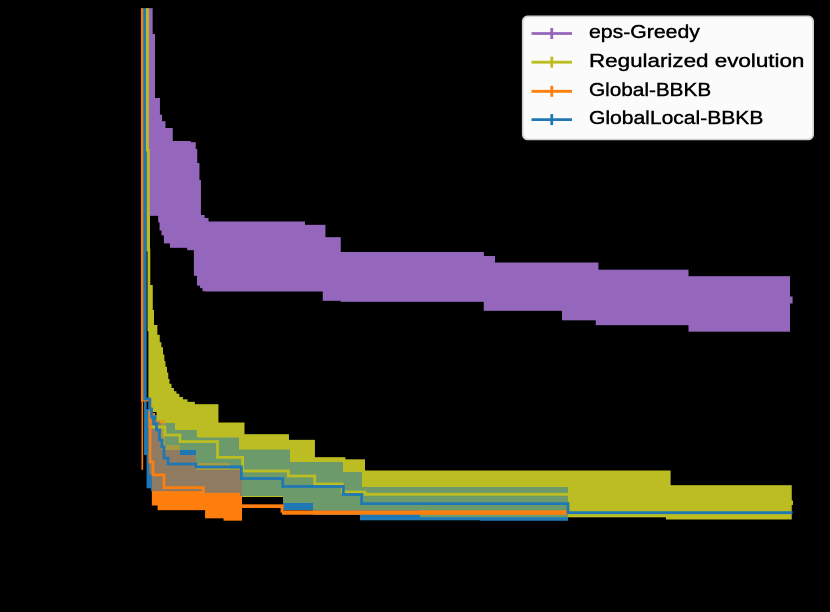 The width and height of the screenshot is (830, 612). What do you see at coordinates (645, 31) in the screenshot?
I see `svg-text: eps-Greedy` at bounding box center [645, 31].